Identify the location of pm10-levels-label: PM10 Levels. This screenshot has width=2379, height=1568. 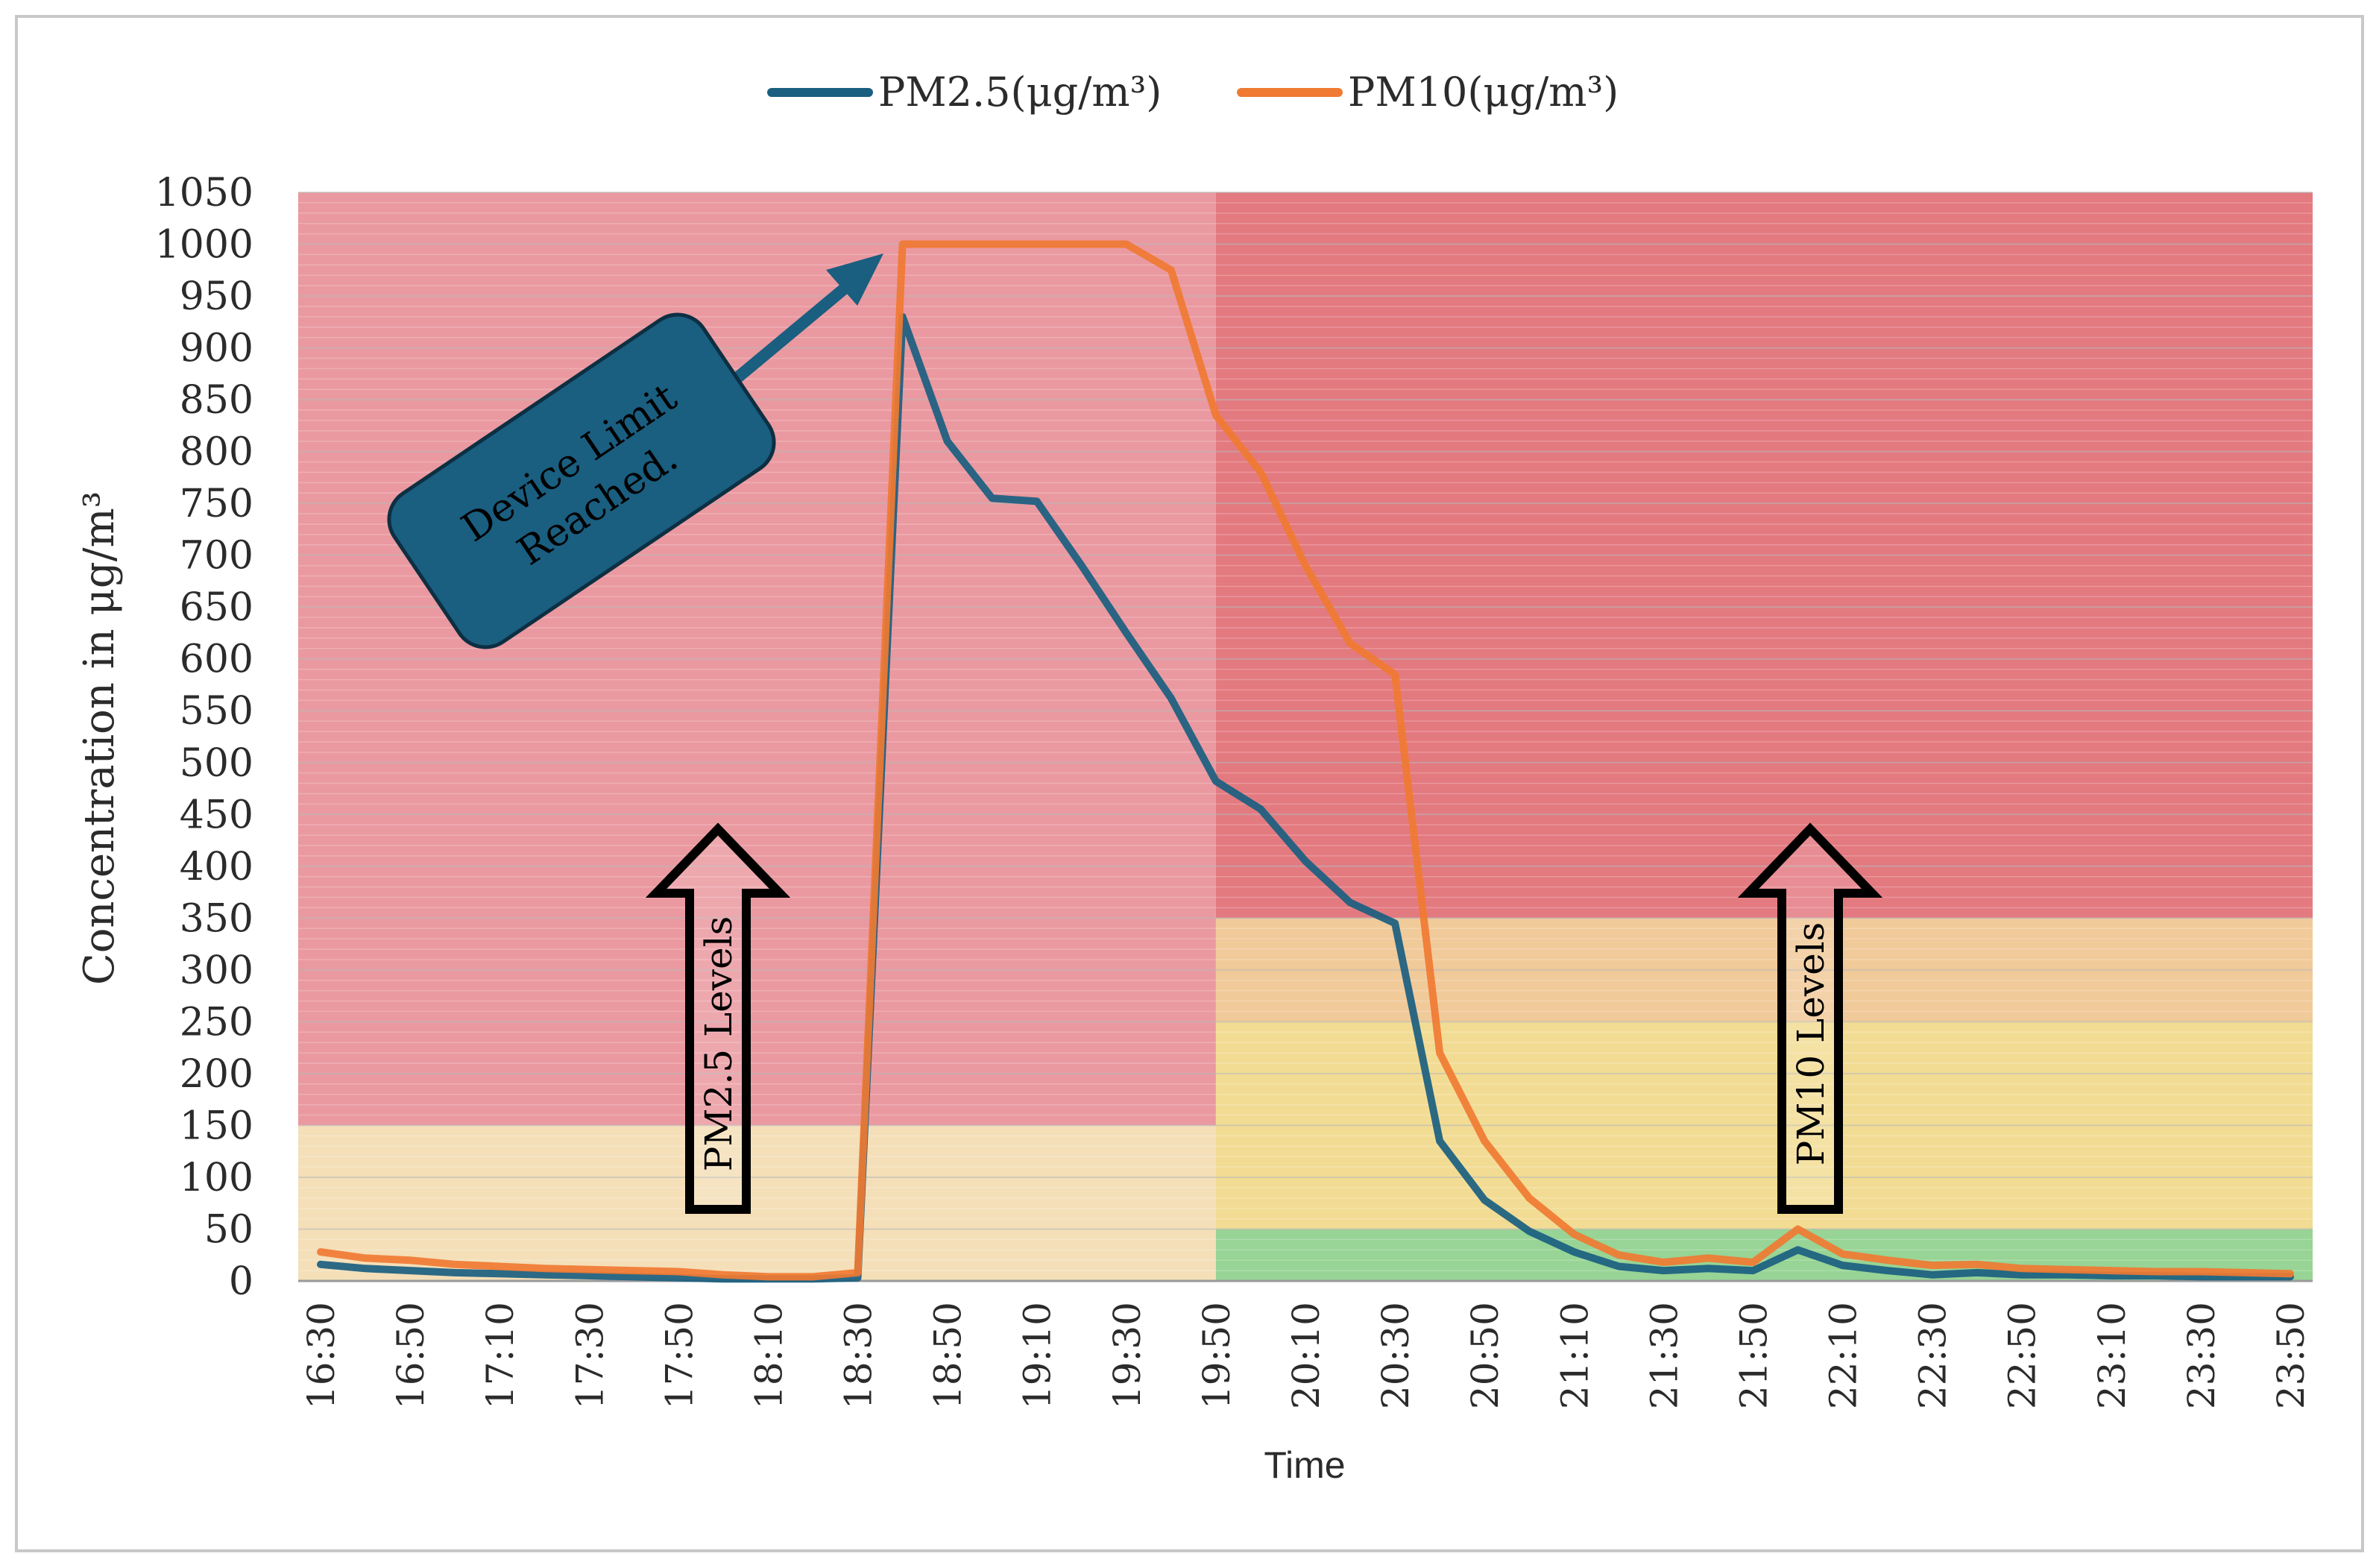
(1811, 1044).